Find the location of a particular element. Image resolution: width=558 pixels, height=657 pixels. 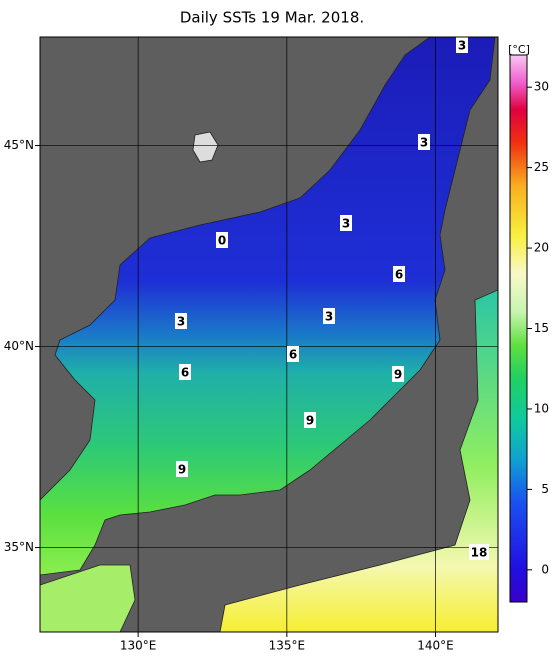

y-tick-label: 45°N is located at coordinates (19, 145).